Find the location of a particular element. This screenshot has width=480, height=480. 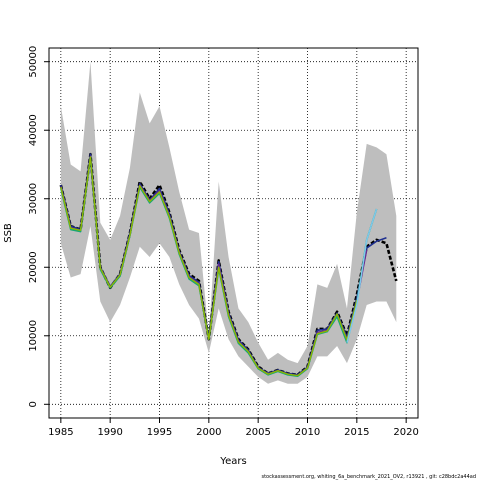

x-tick-label: 2020 is located at coordinates (405, 432).